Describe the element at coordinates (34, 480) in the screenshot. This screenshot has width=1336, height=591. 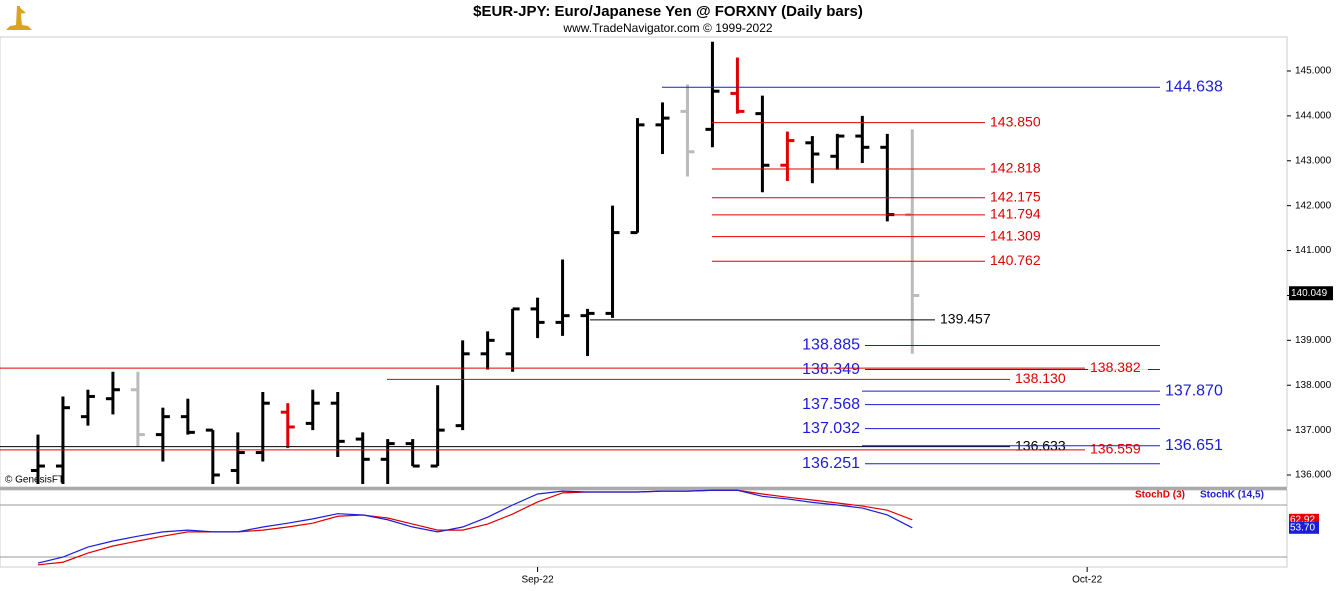
I see `credit: © GenesisFT` at that location.